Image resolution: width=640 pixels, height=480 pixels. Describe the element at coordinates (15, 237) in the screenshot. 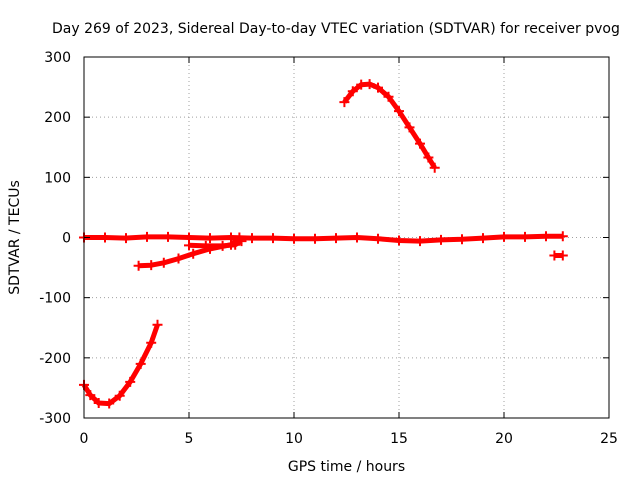

I see `y-axis-label: SDTVAR / TECUs` at that location.